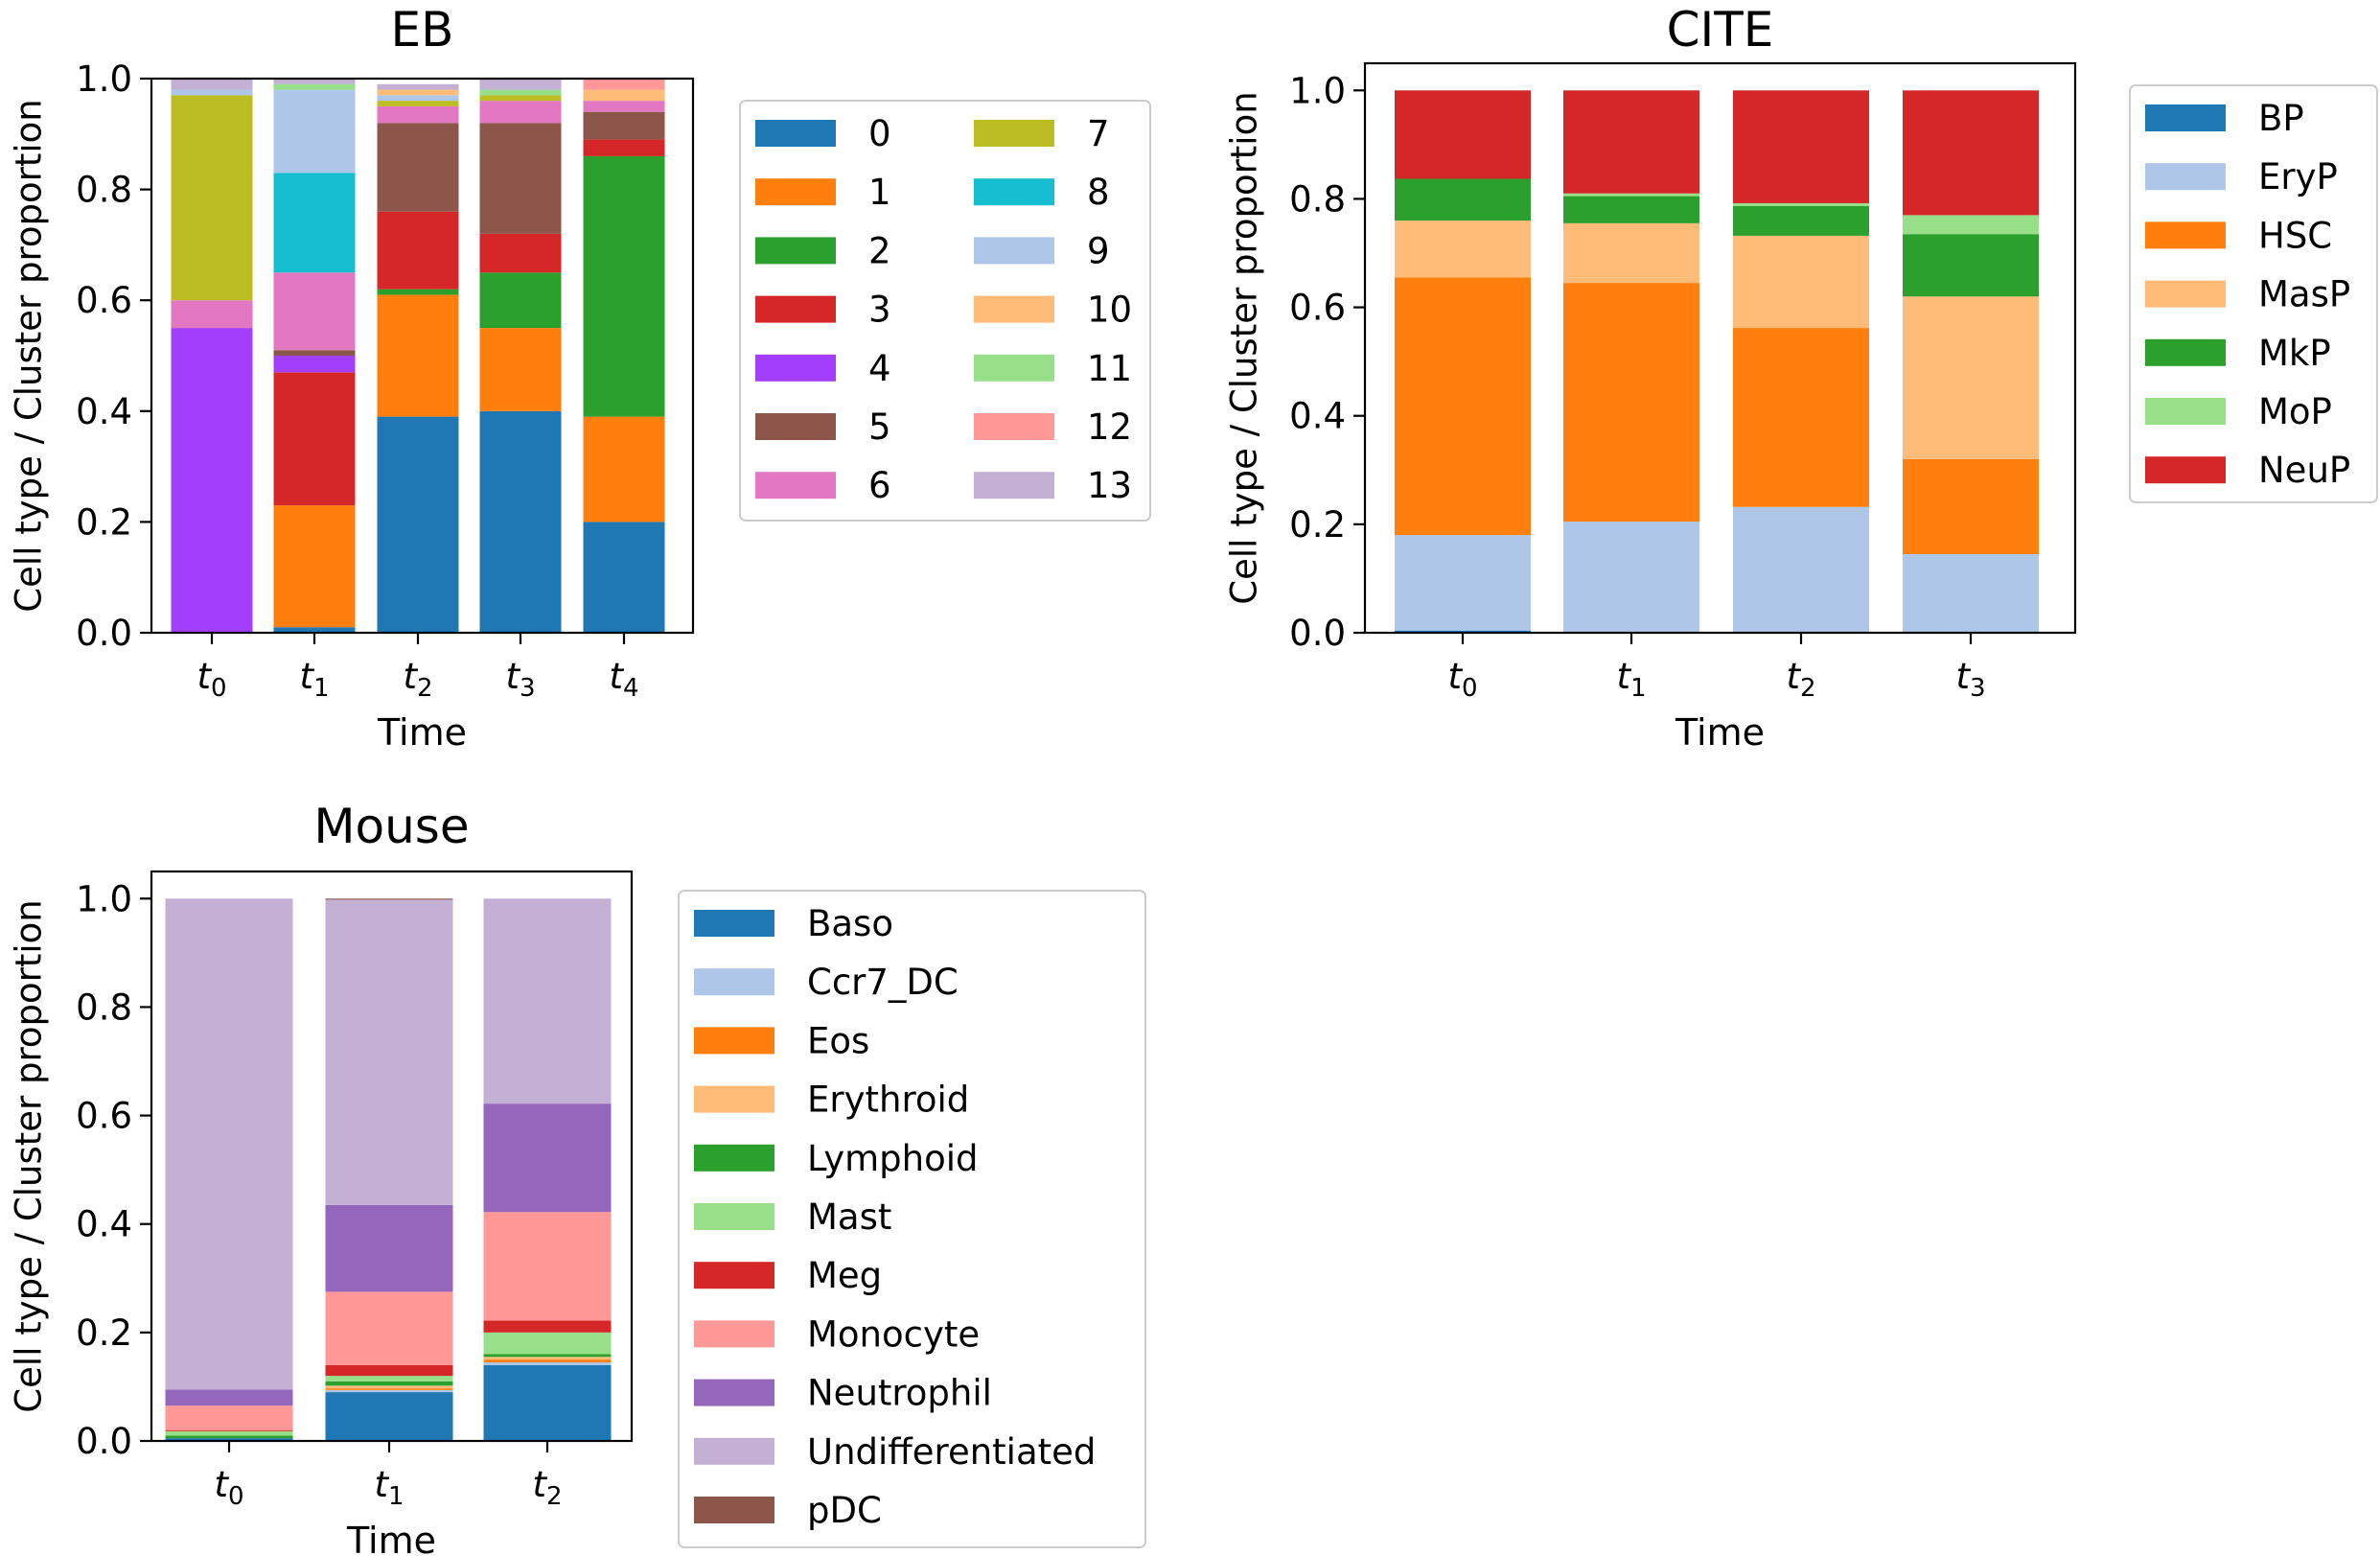  What do you see at coordinates (912, 1219) in the screenshot?
I see `legend-frame` at bounding box center [912, 1219].